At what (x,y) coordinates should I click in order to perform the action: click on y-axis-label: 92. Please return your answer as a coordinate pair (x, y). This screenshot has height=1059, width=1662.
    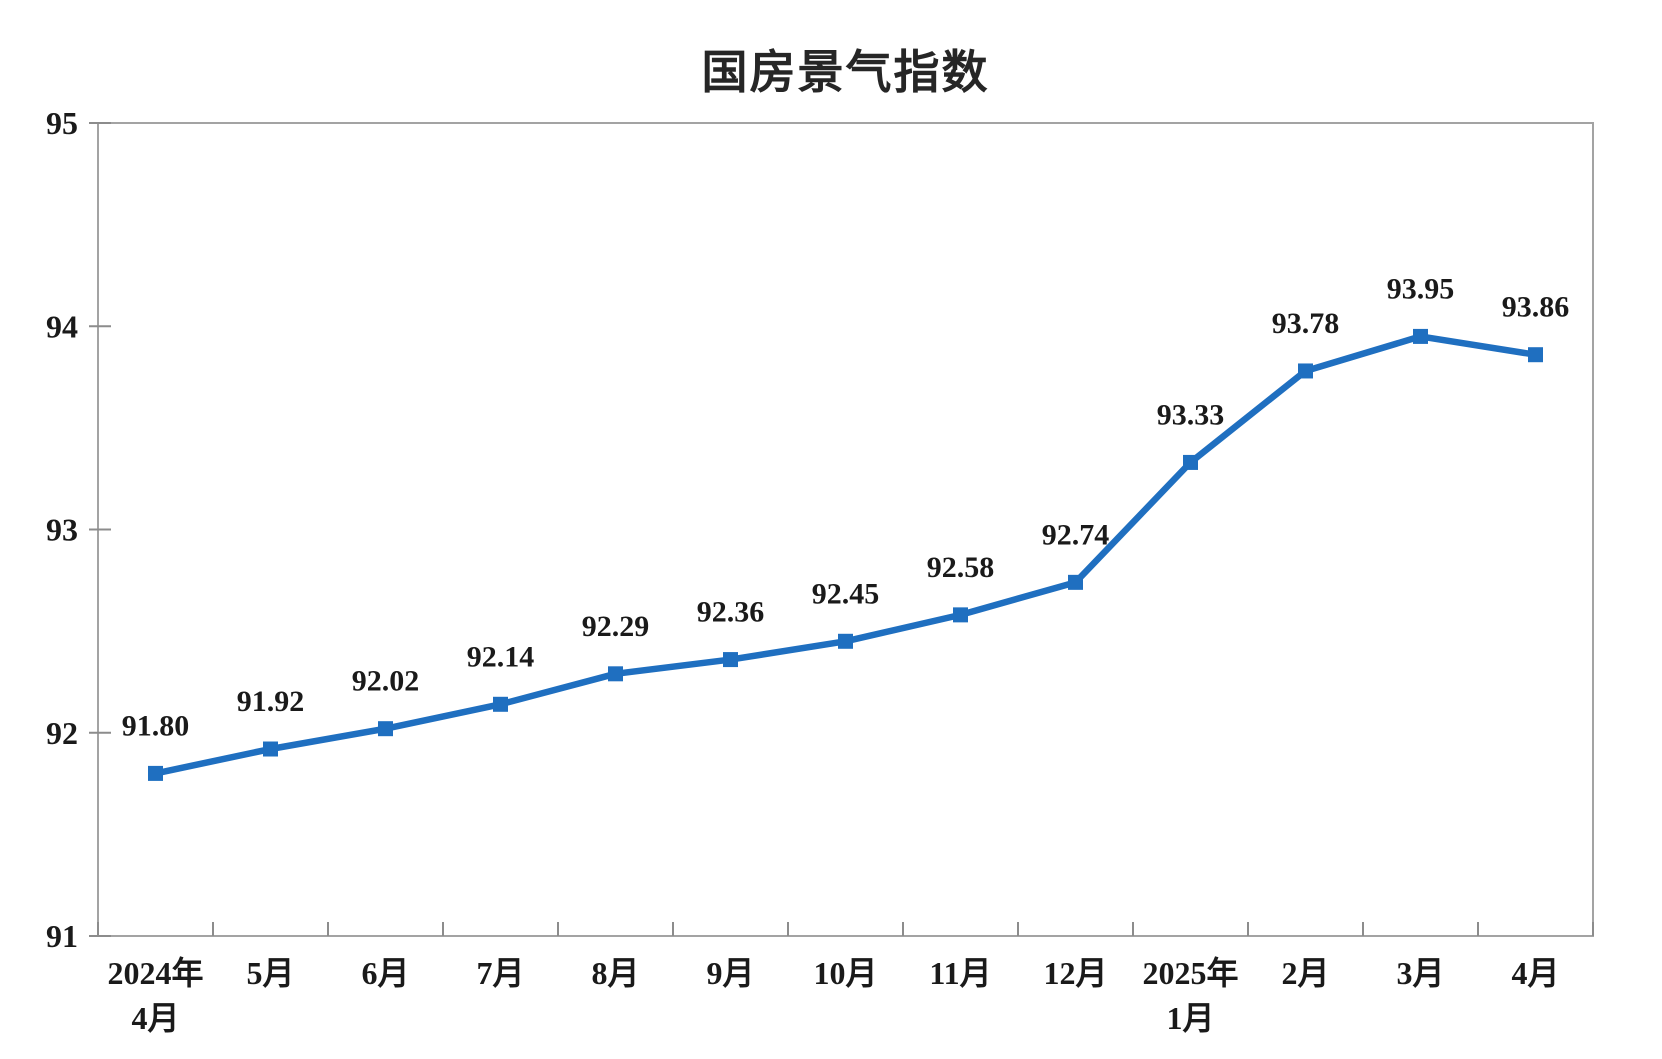
    Looking at the image, I should click on (62, 733).